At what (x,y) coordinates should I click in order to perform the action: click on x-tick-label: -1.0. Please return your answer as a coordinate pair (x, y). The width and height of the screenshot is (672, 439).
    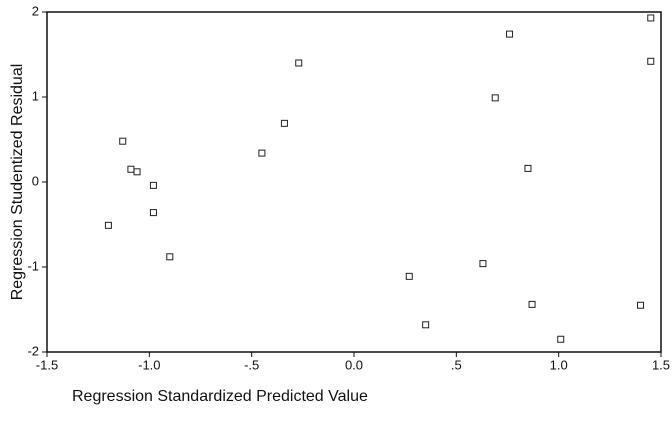
    Looking at the image, I should click on (149, 364).